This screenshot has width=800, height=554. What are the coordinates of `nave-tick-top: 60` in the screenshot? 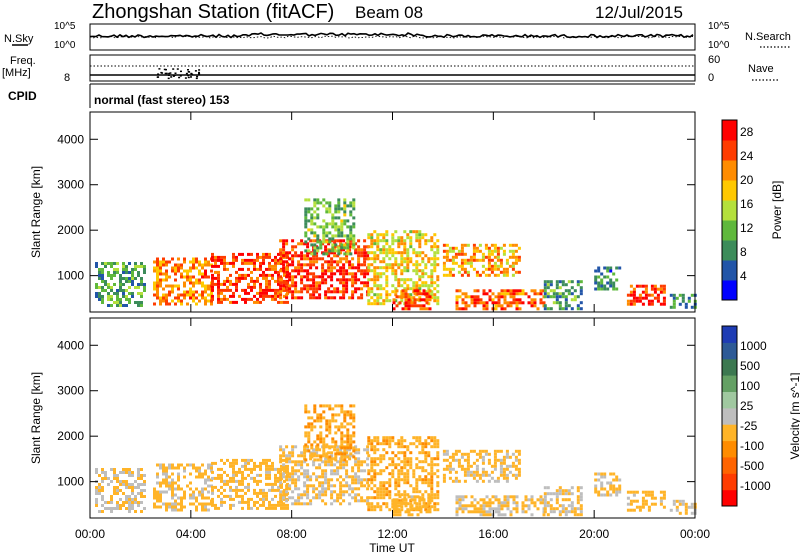 It's located at (714, 60).